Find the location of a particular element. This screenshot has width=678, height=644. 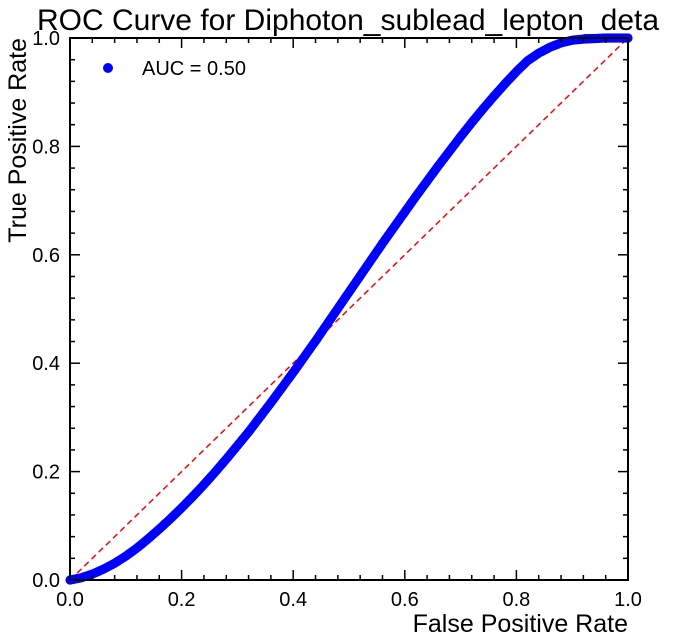

legend: AUC = 0.50 is located at coordinates (174, 69).